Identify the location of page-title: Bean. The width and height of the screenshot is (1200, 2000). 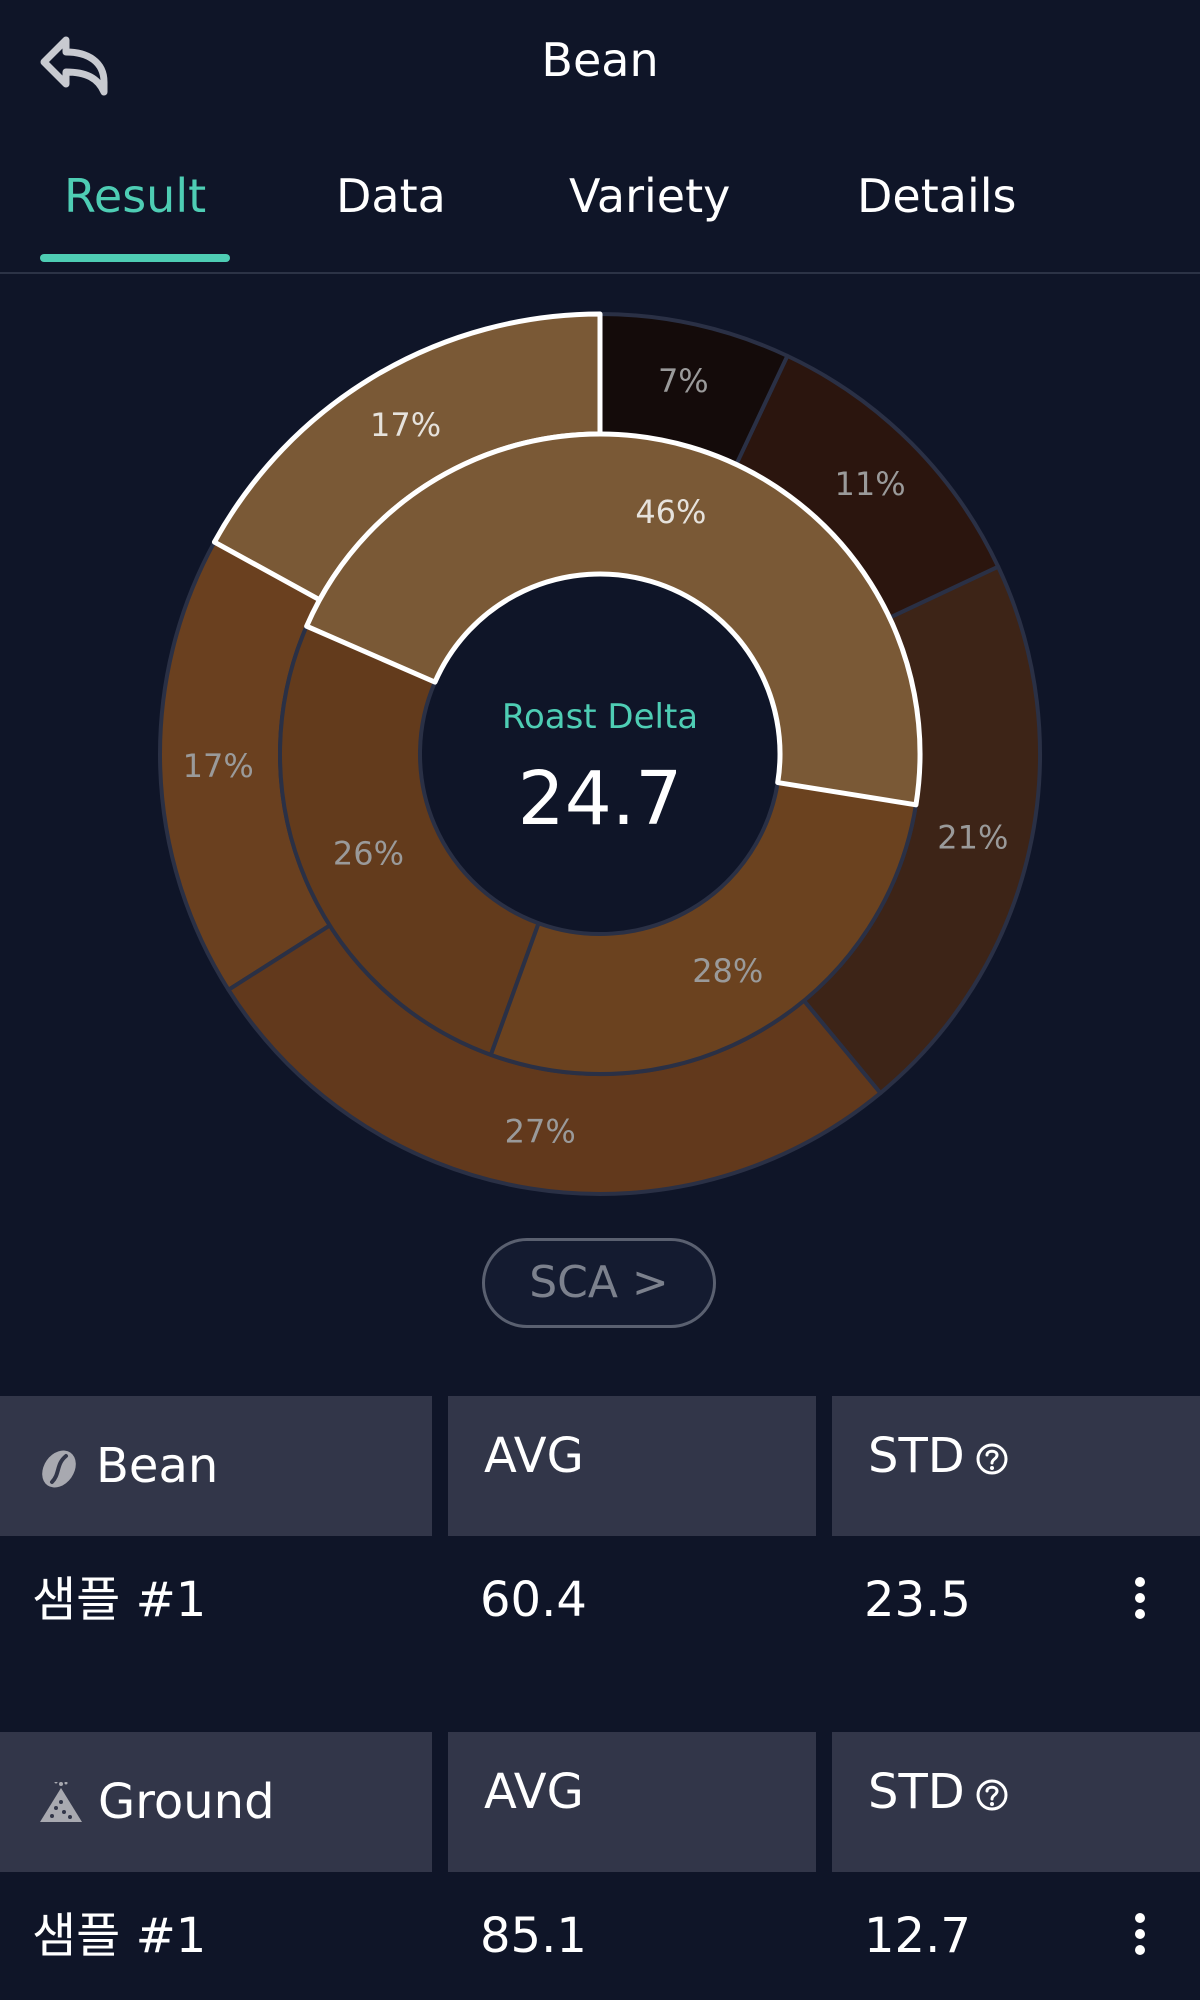
(600, 60).